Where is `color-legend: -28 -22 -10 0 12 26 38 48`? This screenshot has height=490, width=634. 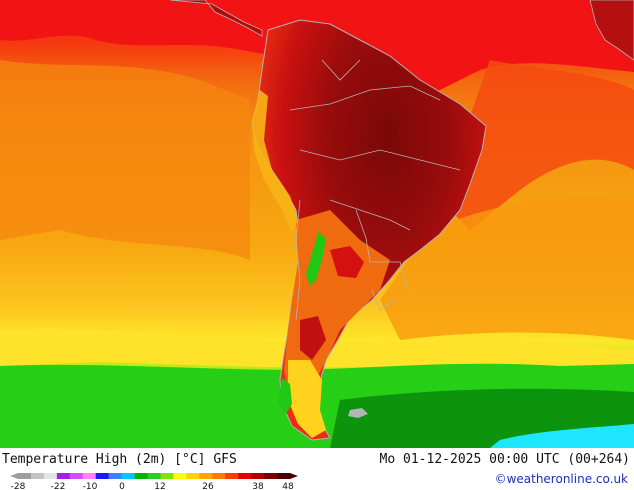 color-legend: -28 -22 -10 0 12 26 38 48 is located at coordinates (154, 481).